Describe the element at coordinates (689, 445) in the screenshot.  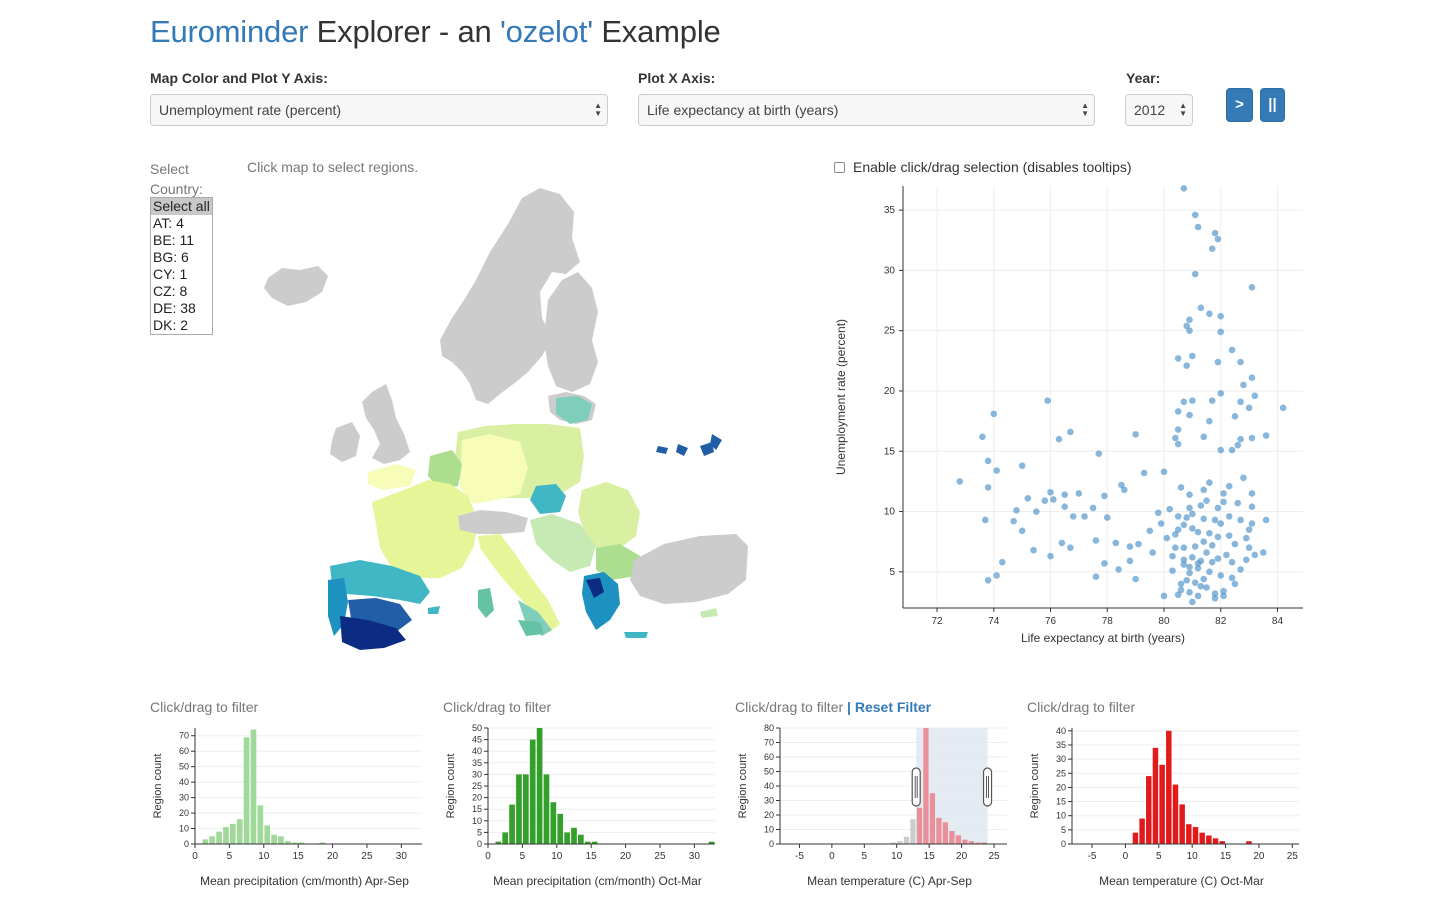
I see `map-region-canary-islands` at that location.